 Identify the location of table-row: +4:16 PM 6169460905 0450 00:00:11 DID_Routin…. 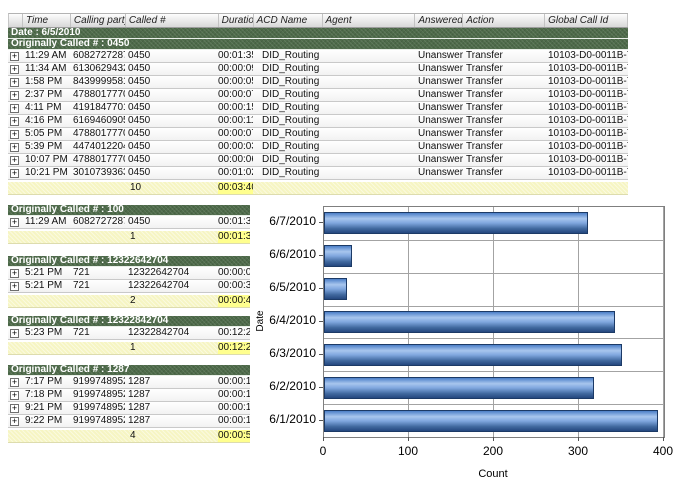
(318, 121).